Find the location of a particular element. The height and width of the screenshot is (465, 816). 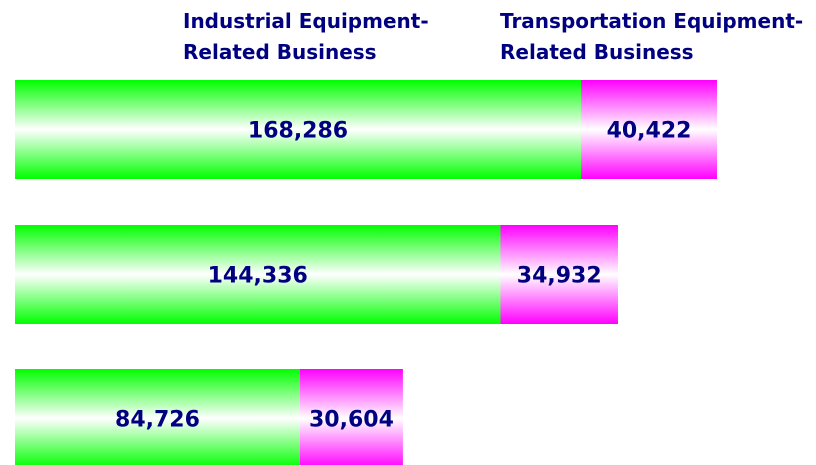

data-label: 34,932 is located at coordinates (559, 276).